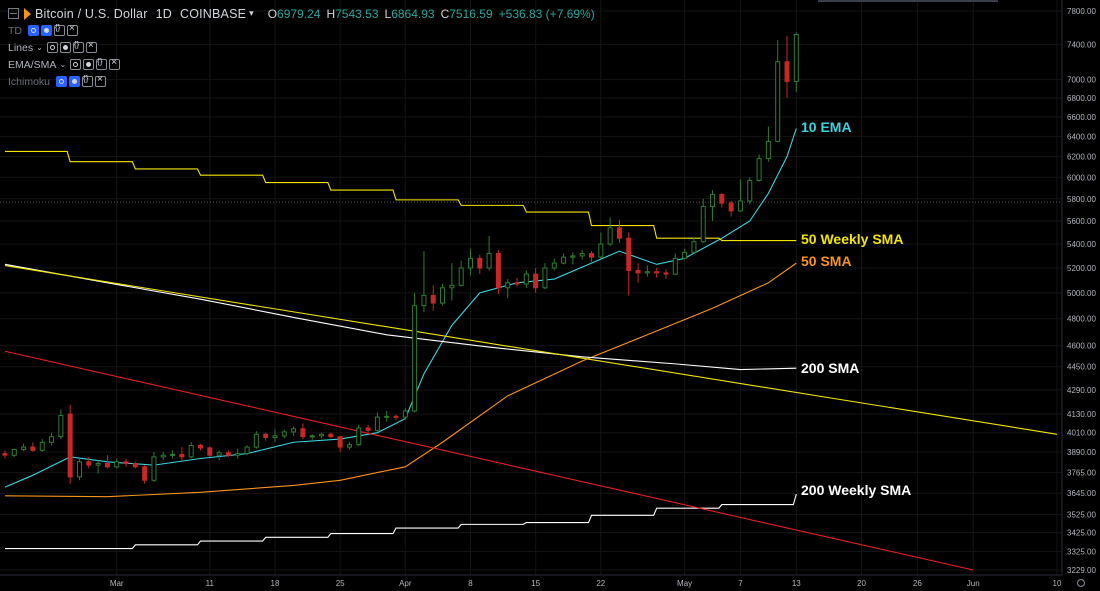 This screenshot has width=1100, height=591. What do you see at coordinates (251, 13) in the screenshot?
I see `chevron-down-icon: ▾` at bounding box center [251, 13].